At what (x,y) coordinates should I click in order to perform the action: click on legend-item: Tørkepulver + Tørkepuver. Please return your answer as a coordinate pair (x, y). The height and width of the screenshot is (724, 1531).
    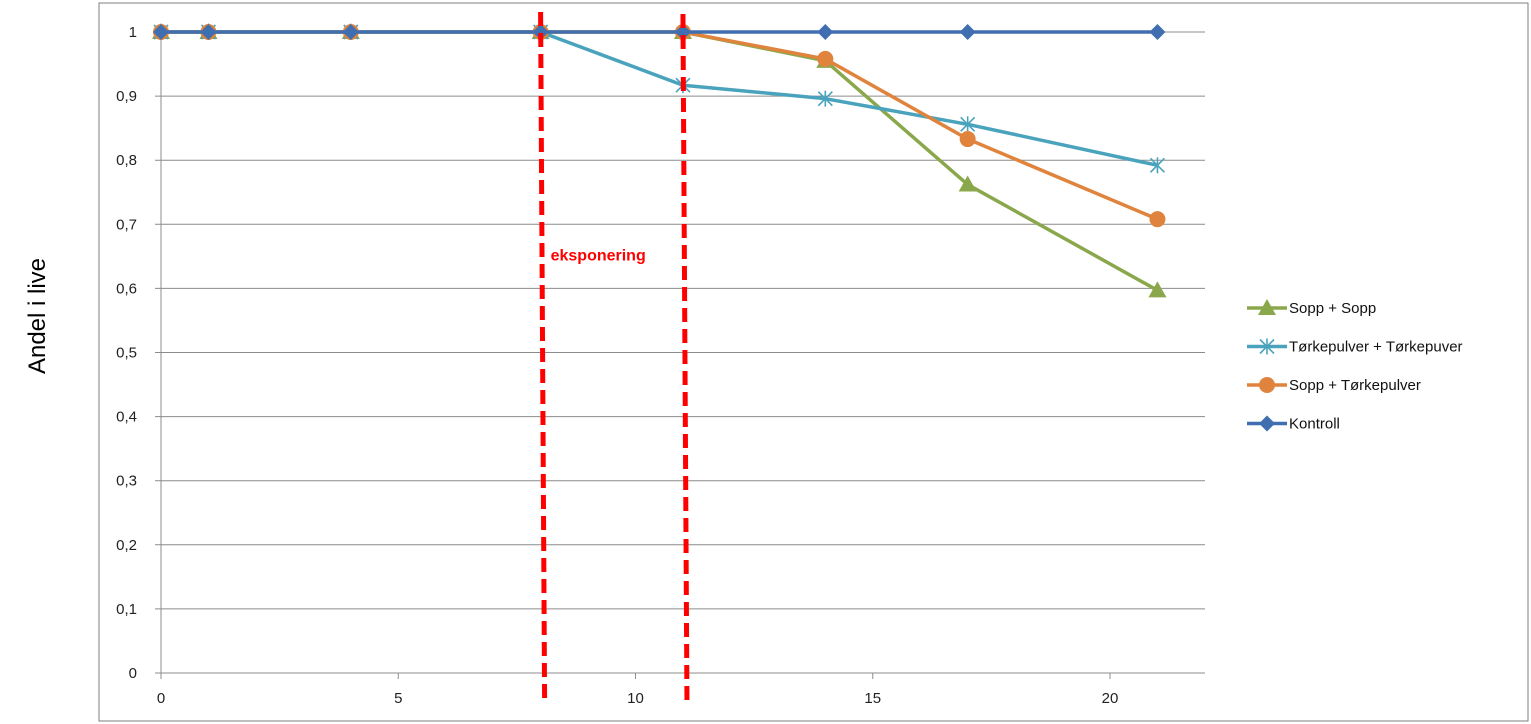
    Looking at the image, I should click on (1355, 347).